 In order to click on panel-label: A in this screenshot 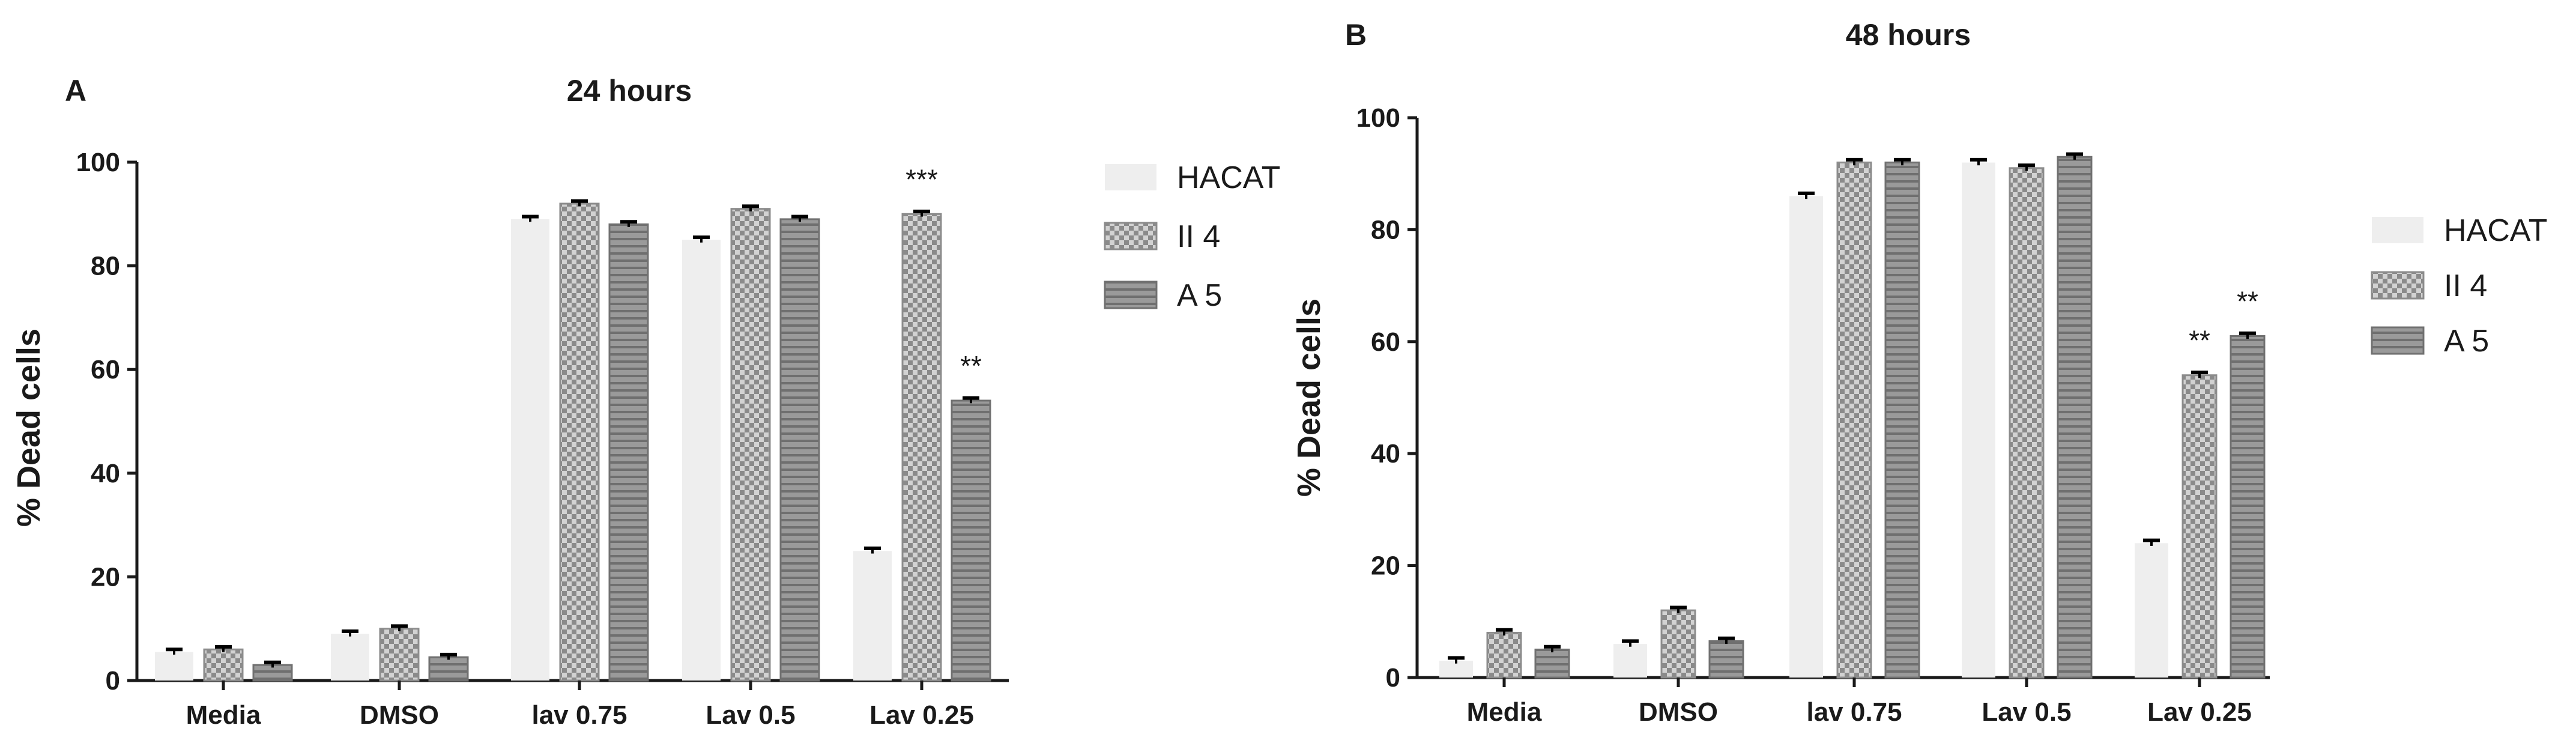, I will do `click(75, 91)`.